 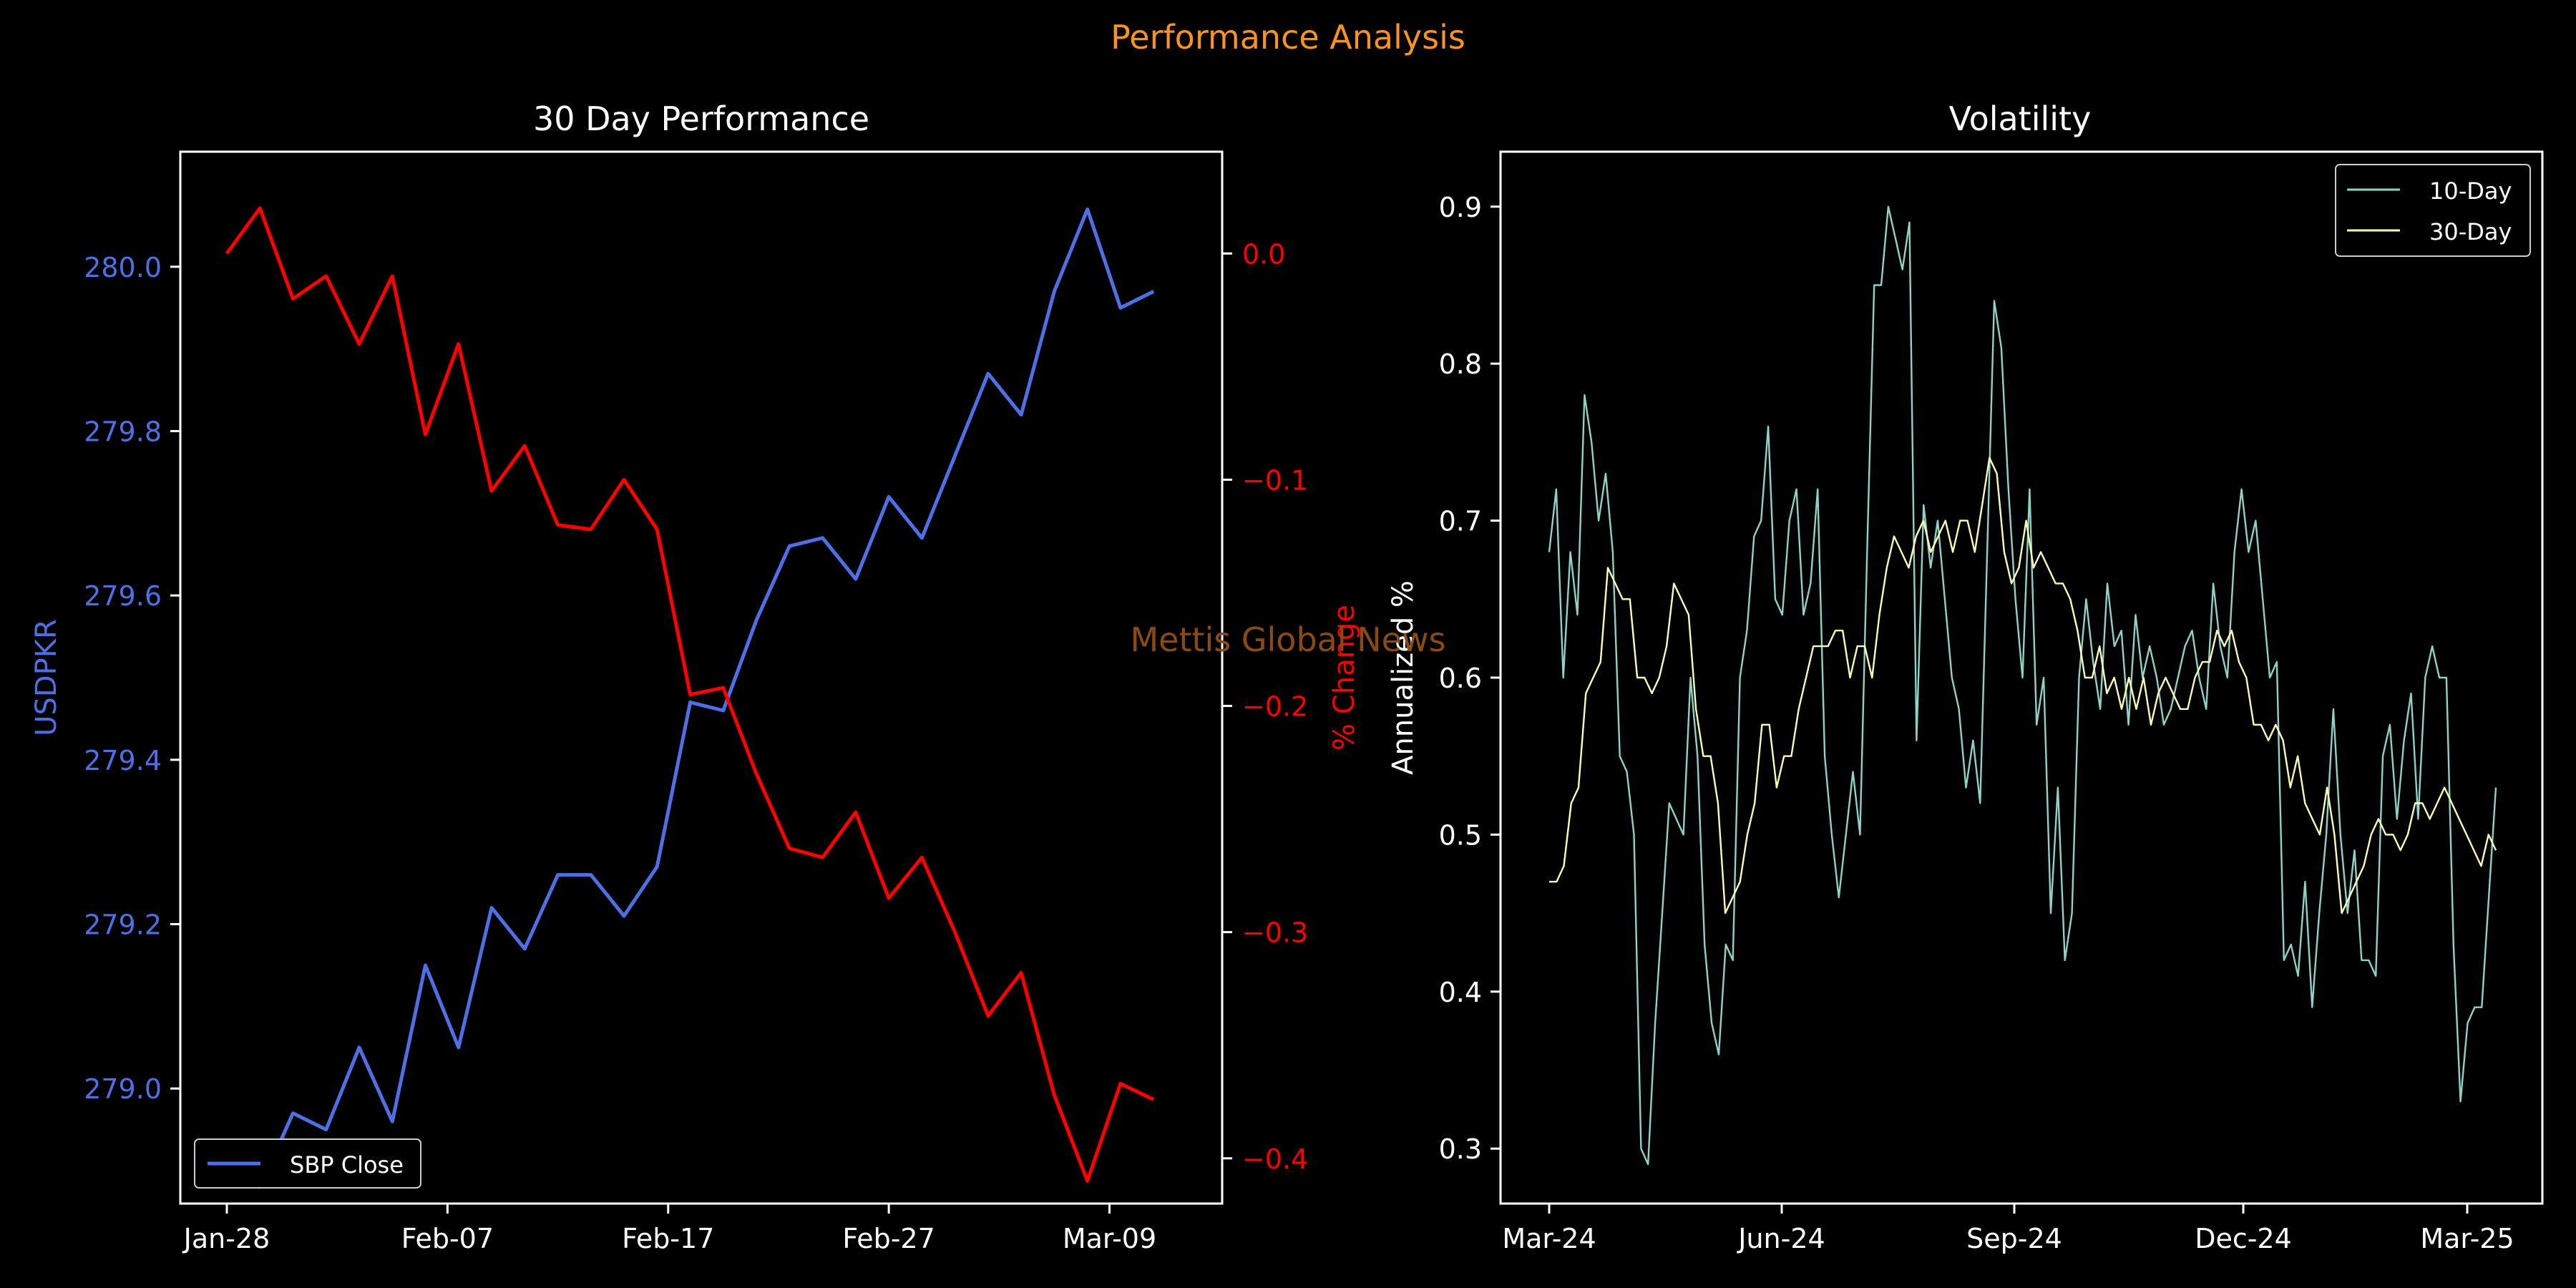 I want to click on y2-tick-label: −0.1, so click(x=1275, y=480).